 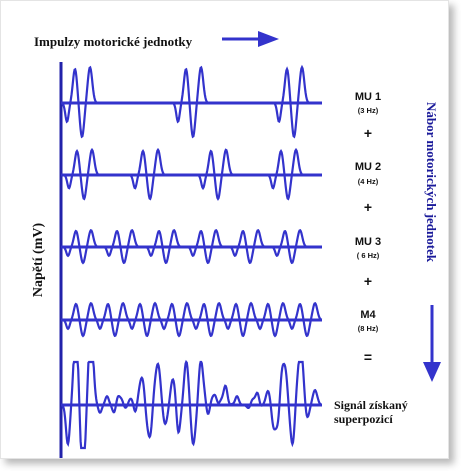 What do you see at coordinates (192, 174) in the screenshot?
I see `trace-mu2` at bounding box center [192, 174].